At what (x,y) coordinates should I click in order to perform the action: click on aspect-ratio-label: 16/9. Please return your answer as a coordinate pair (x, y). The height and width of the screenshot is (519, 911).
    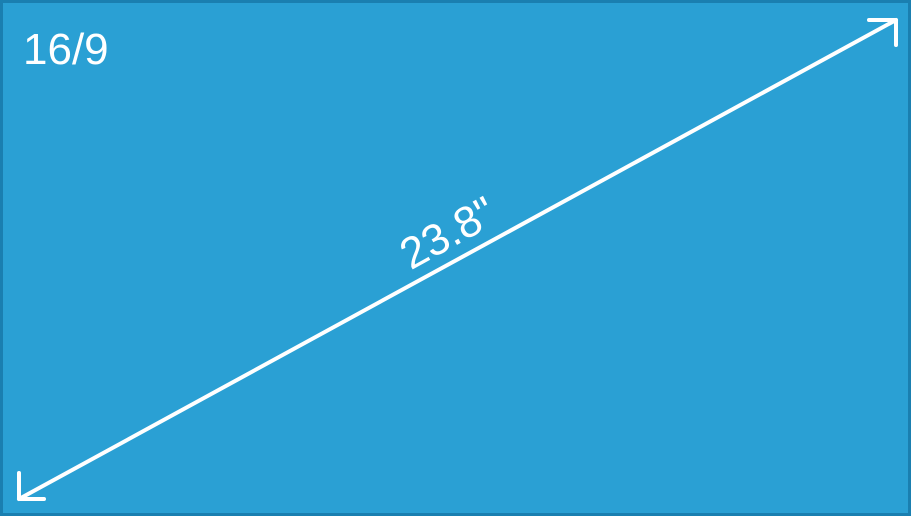
    Looking at the image, I should click on (66, 49).